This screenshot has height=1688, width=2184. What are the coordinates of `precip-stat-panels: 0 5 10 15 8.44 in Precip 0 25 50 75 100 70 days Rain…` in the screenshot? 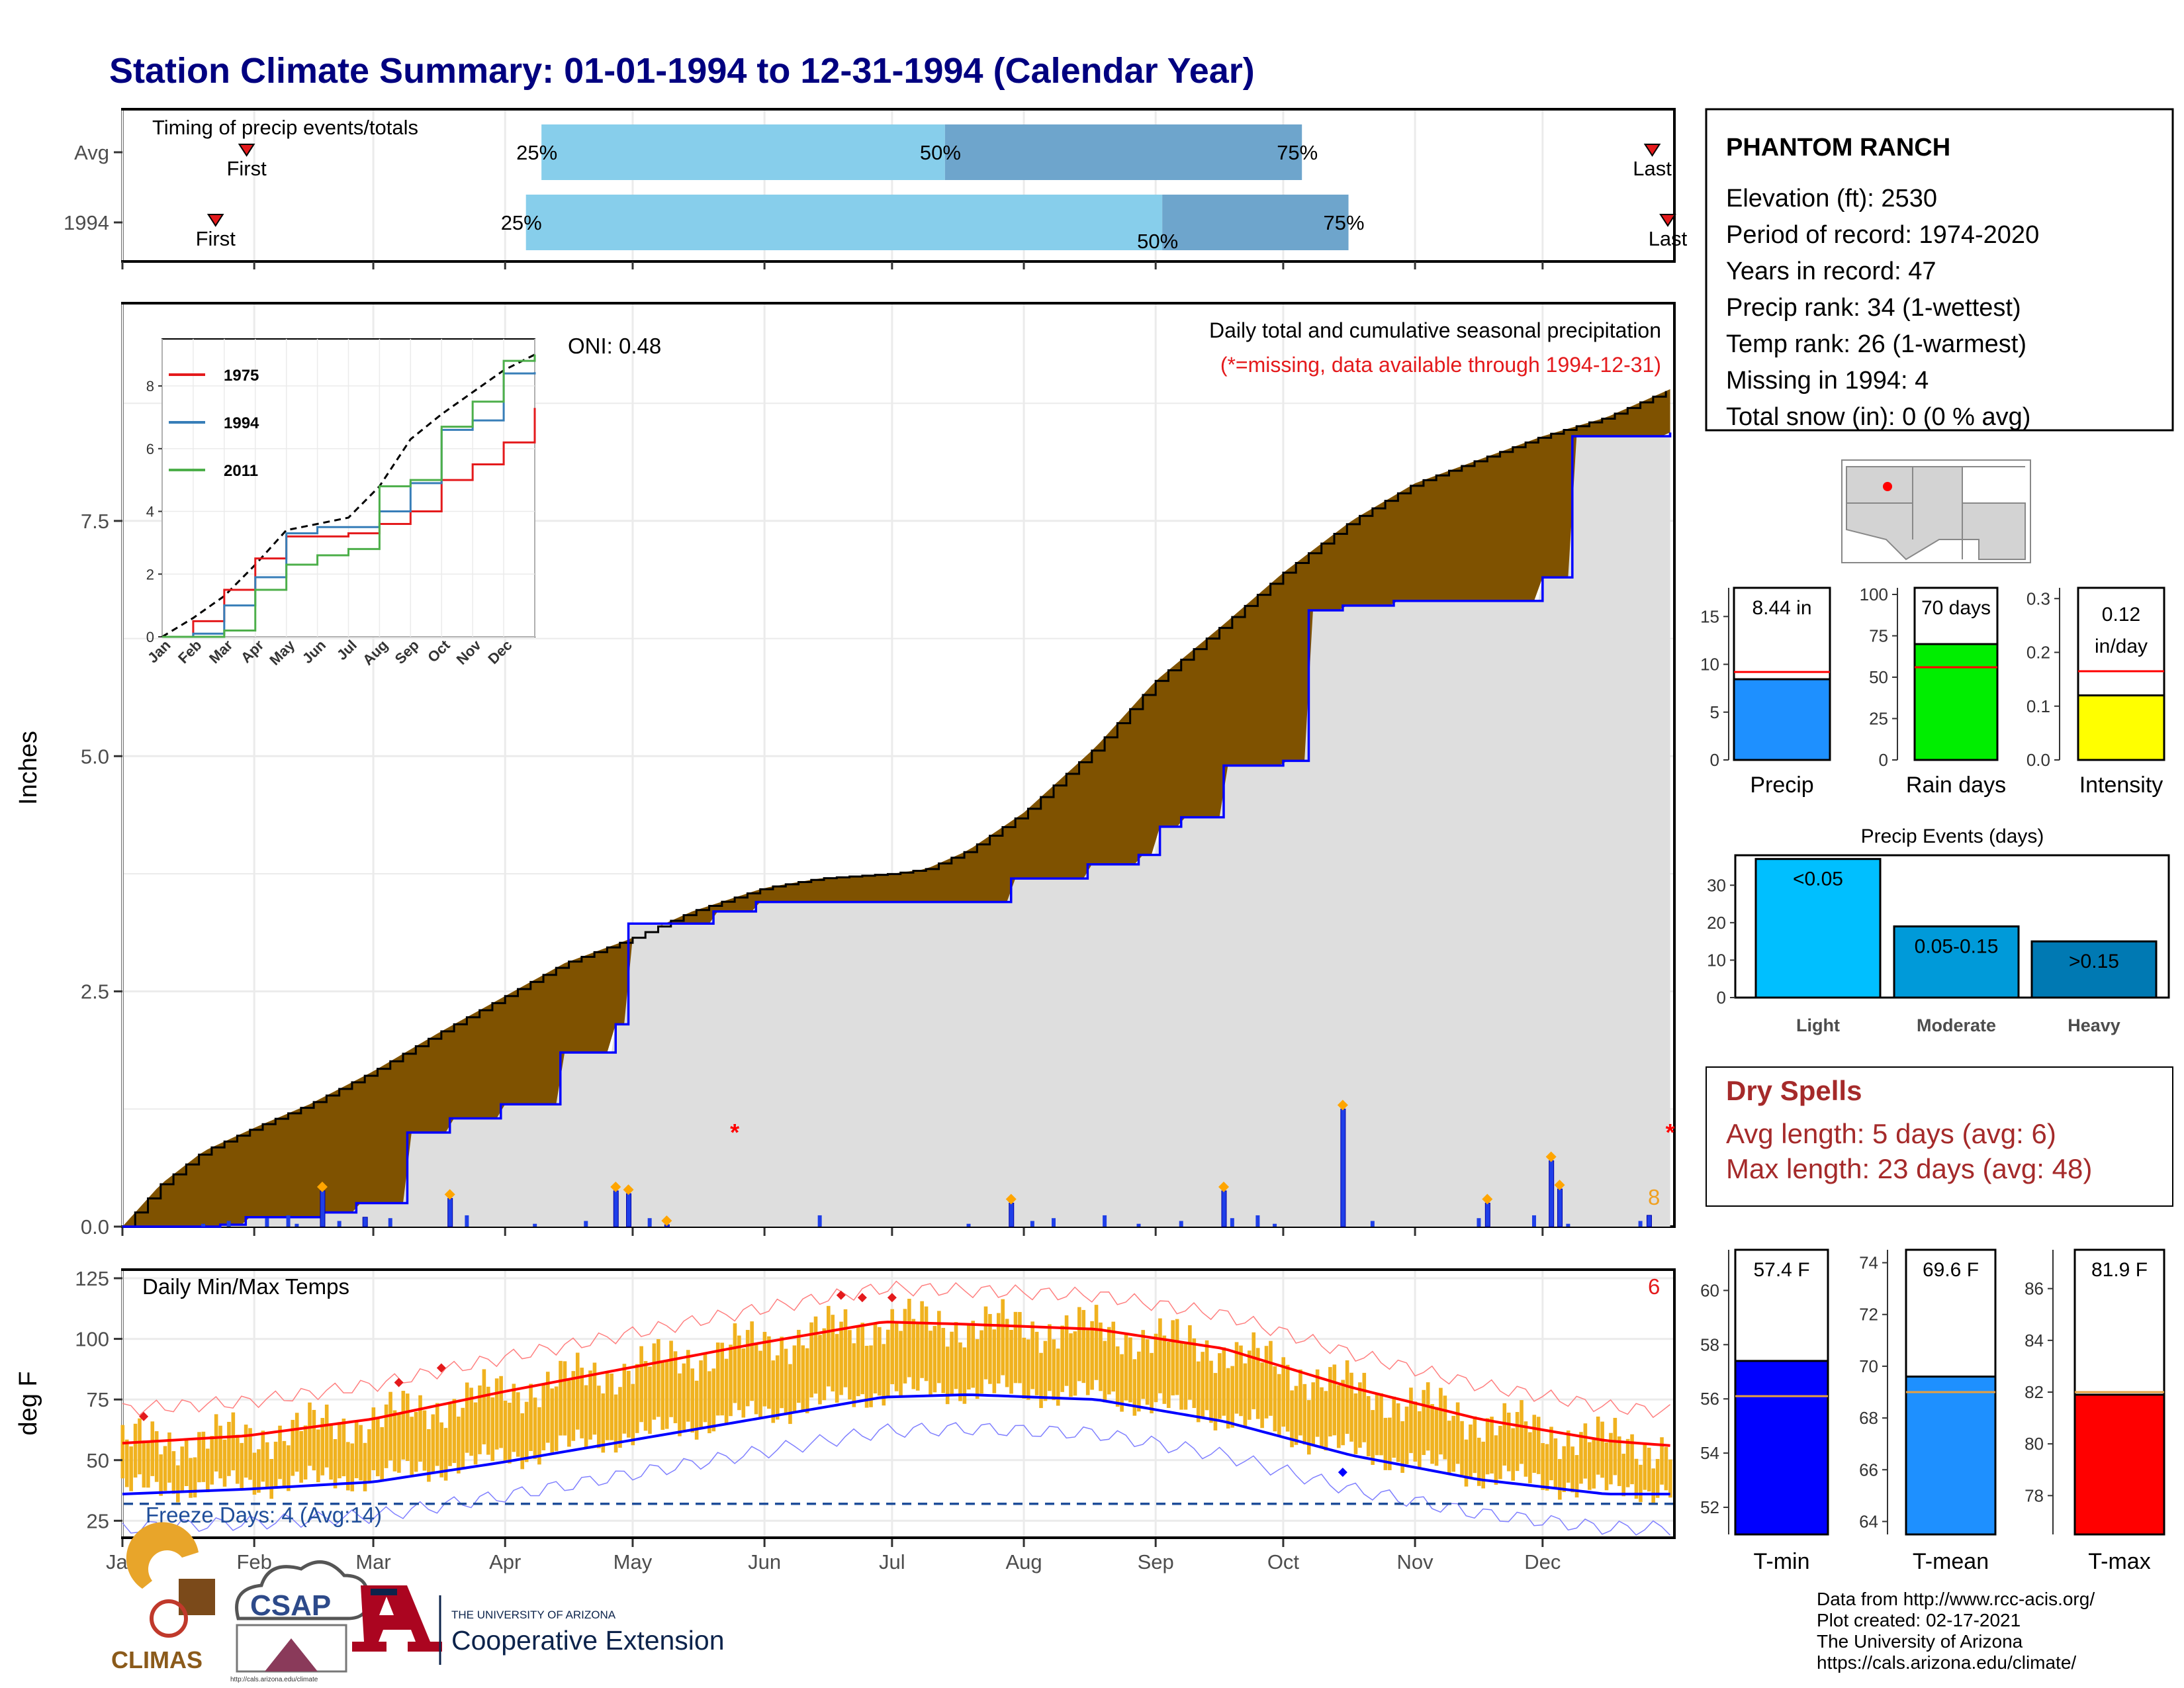 It's located at (1932, 691).